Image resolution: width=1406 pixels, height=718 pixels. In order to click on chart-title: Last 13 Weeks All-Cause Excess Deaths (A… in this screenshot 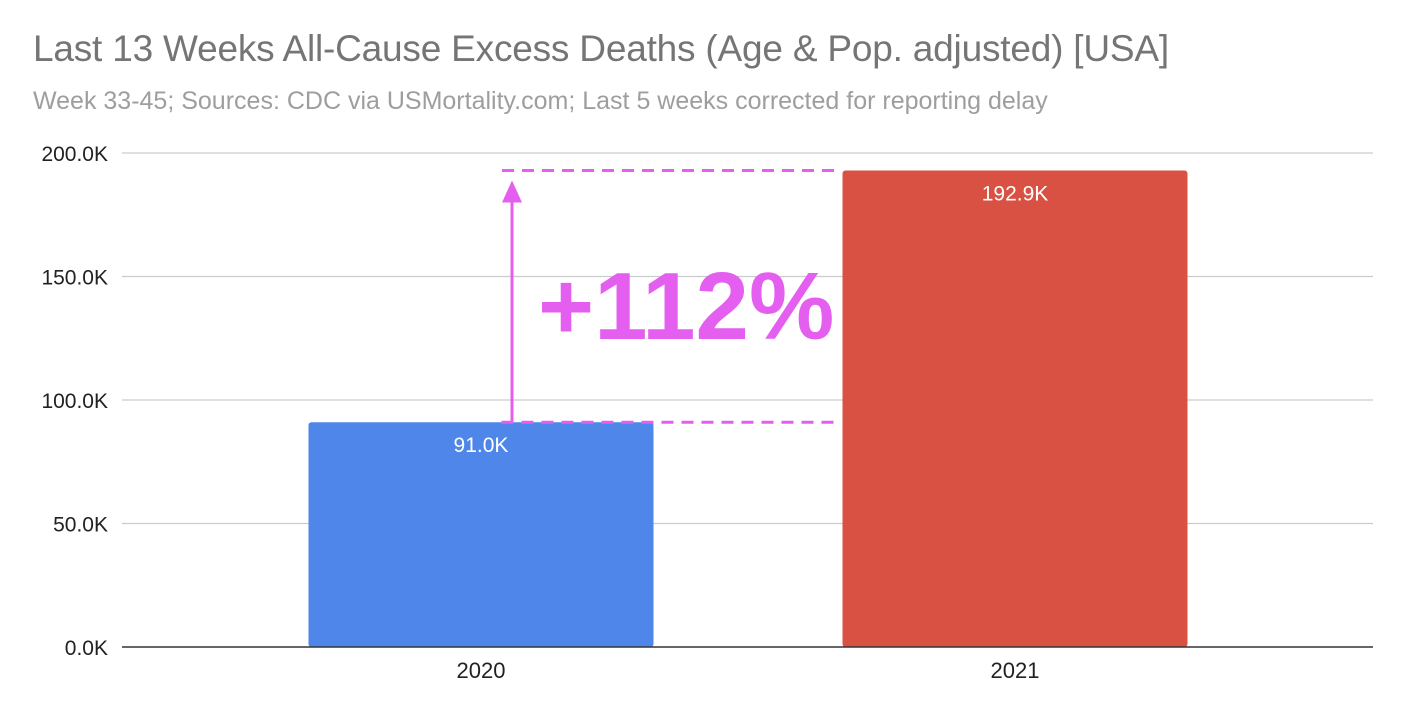, I will do `click(601, 48)`.